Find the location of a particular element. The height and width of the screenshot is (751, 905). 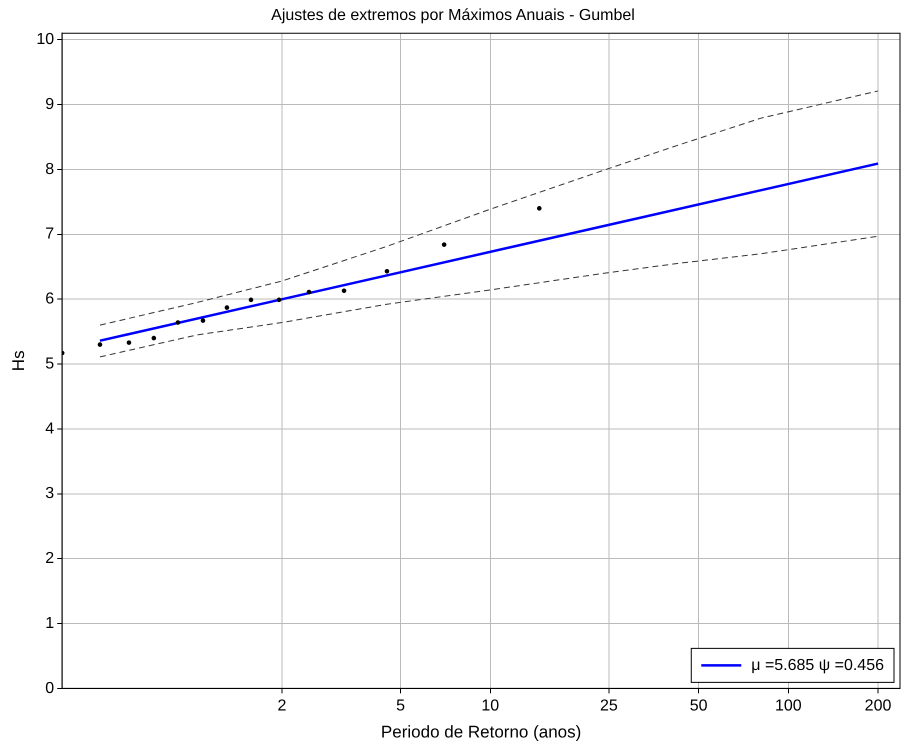

y-tick-label: 3 is located at coordinates (49, 493).